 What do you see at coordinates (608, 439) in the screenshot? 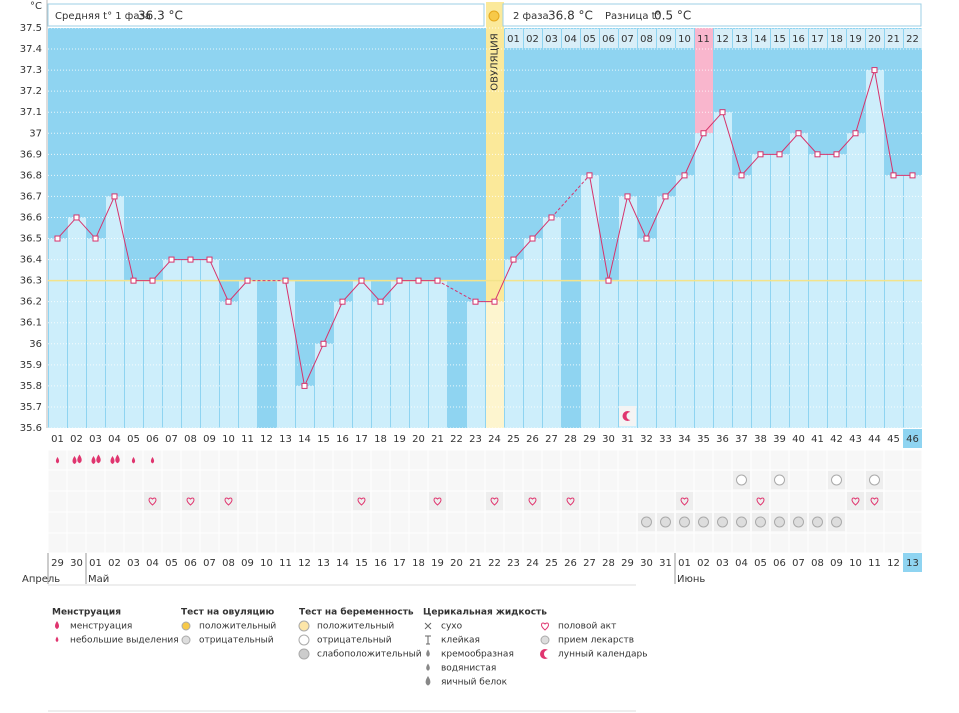
I see `day-number: 30` at bounding box center [608, 439].